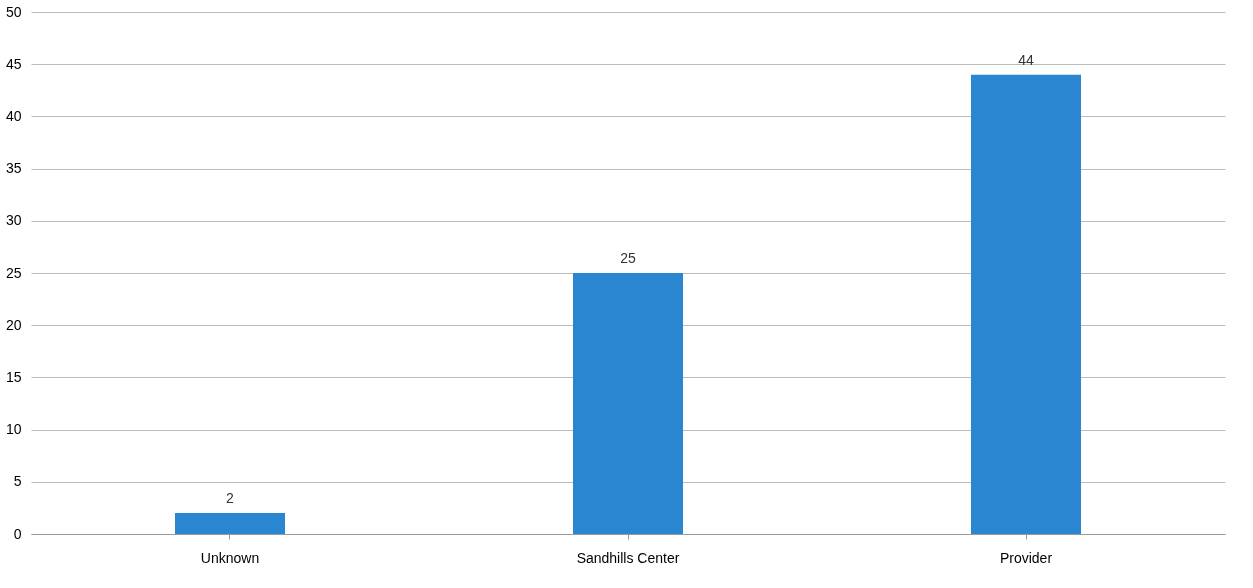 This screenshot has width=1253, height=588. Describe the element at coordinates (13, 11) in the screenshot. I see `y-tick-label: 50` at that location.